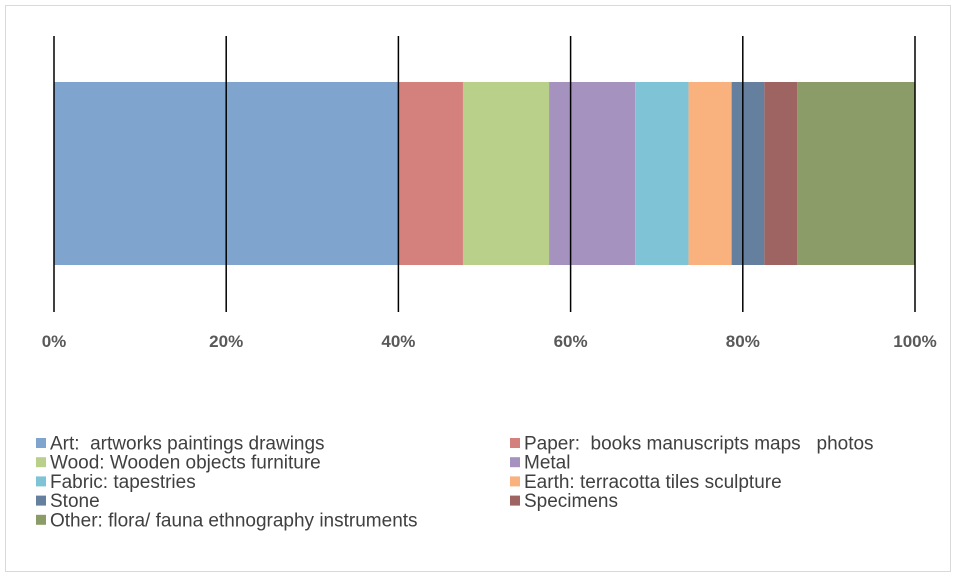 This screenshot has height=579, width=957. Describe the element at coordinates (743, 341) in the screenshot. I see `x-tick-label: 80%` at that location.